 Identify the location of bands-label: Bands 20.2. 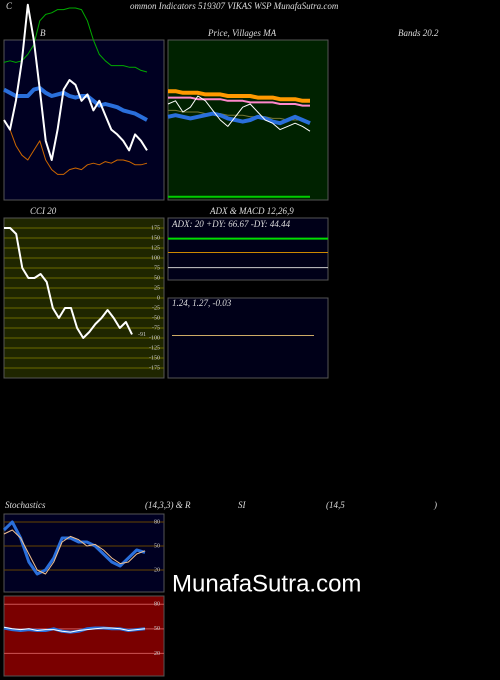
(418, 33).